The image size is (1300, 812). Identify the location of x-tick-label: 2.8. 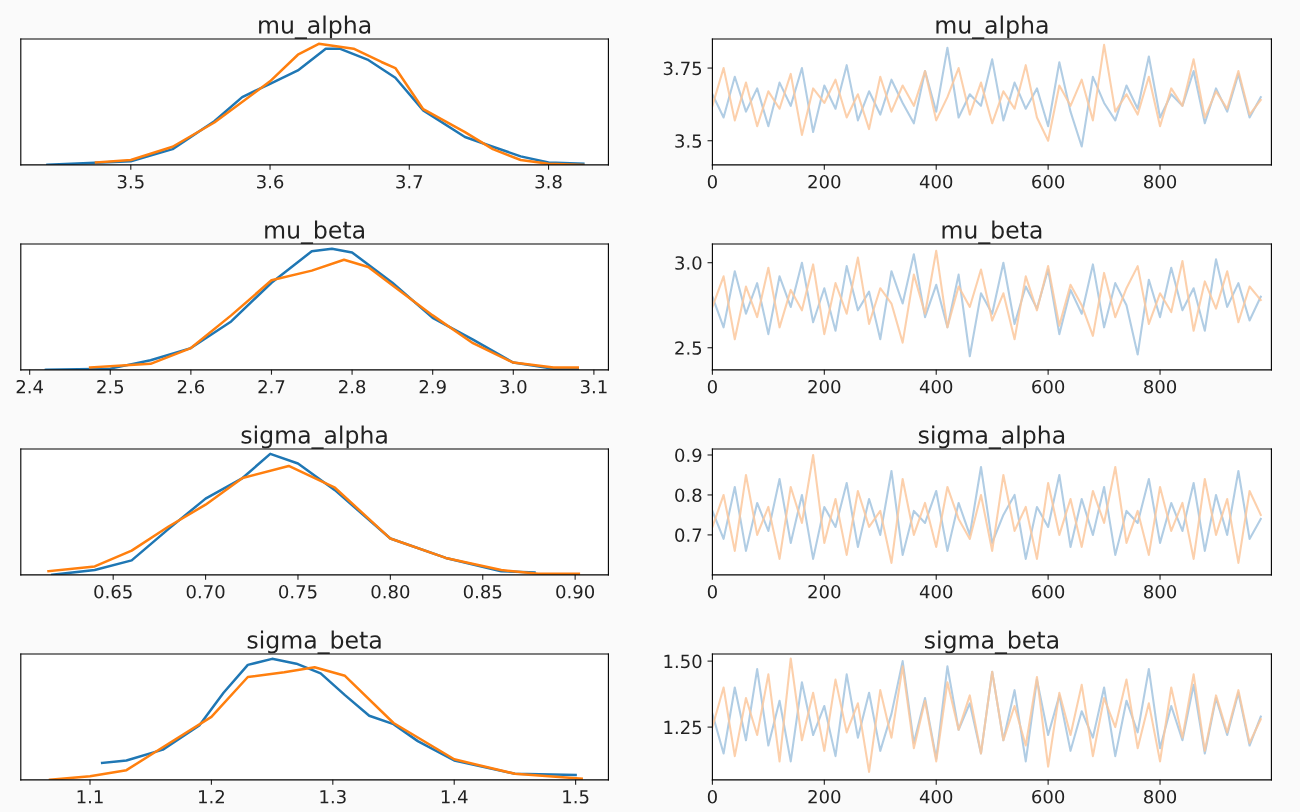
(352, 386).